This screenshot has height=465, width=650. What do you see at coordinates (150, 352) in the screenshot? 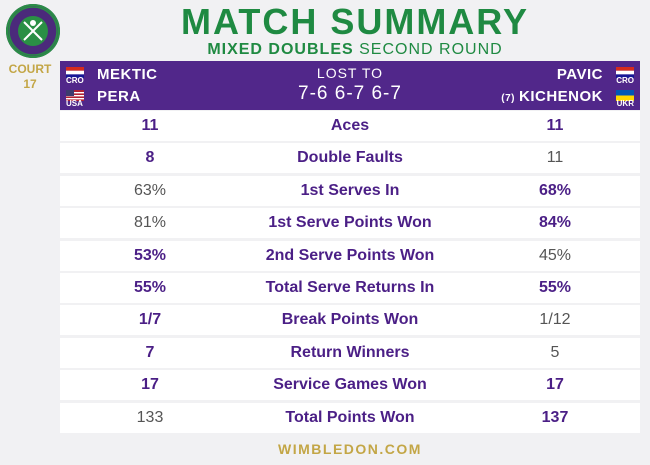
I see `stat-left-value: 7` at bounding box center [150, 352].